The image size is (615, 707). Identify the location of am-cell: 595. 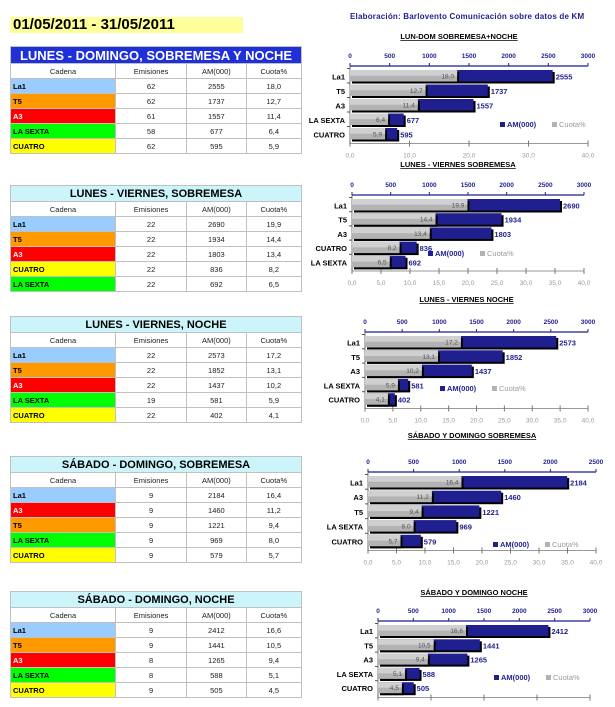
(216, 146).